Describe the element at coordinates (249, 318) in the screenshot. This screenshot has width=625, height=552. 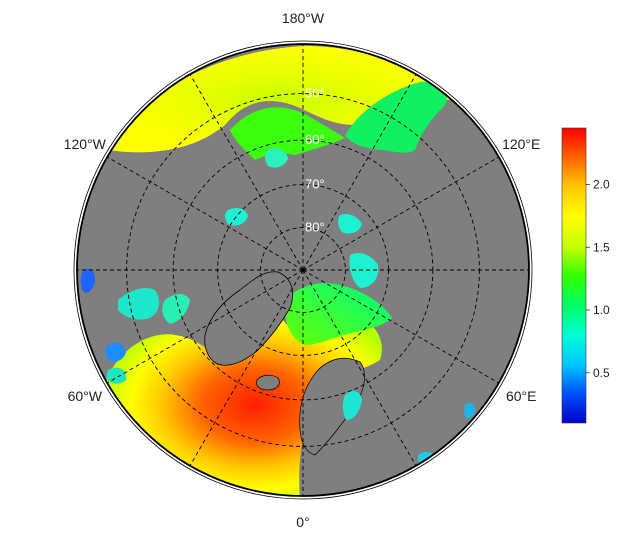
I see `greenland-land` at that location.